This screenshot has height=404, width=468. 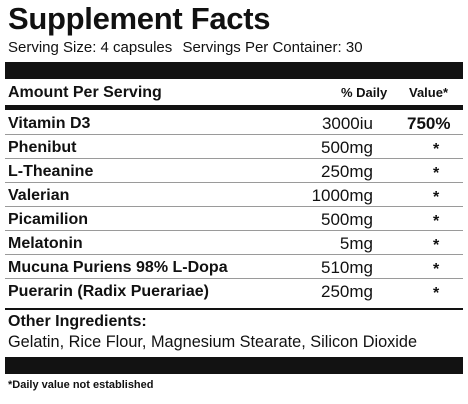 I want to click on ingredients-divider, so click(x=234, y=309).